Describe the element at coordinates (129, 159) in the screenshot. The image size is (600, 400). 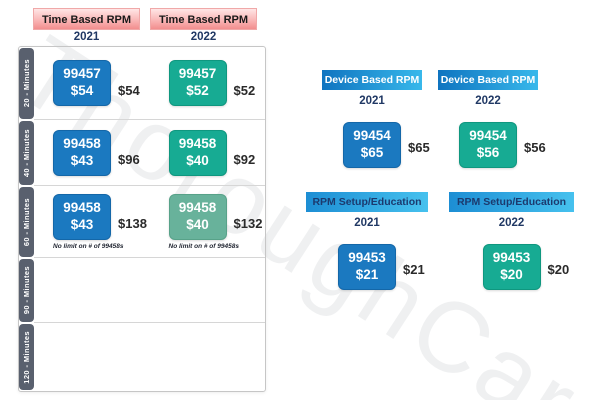
I see `row-total: $96` at that location.